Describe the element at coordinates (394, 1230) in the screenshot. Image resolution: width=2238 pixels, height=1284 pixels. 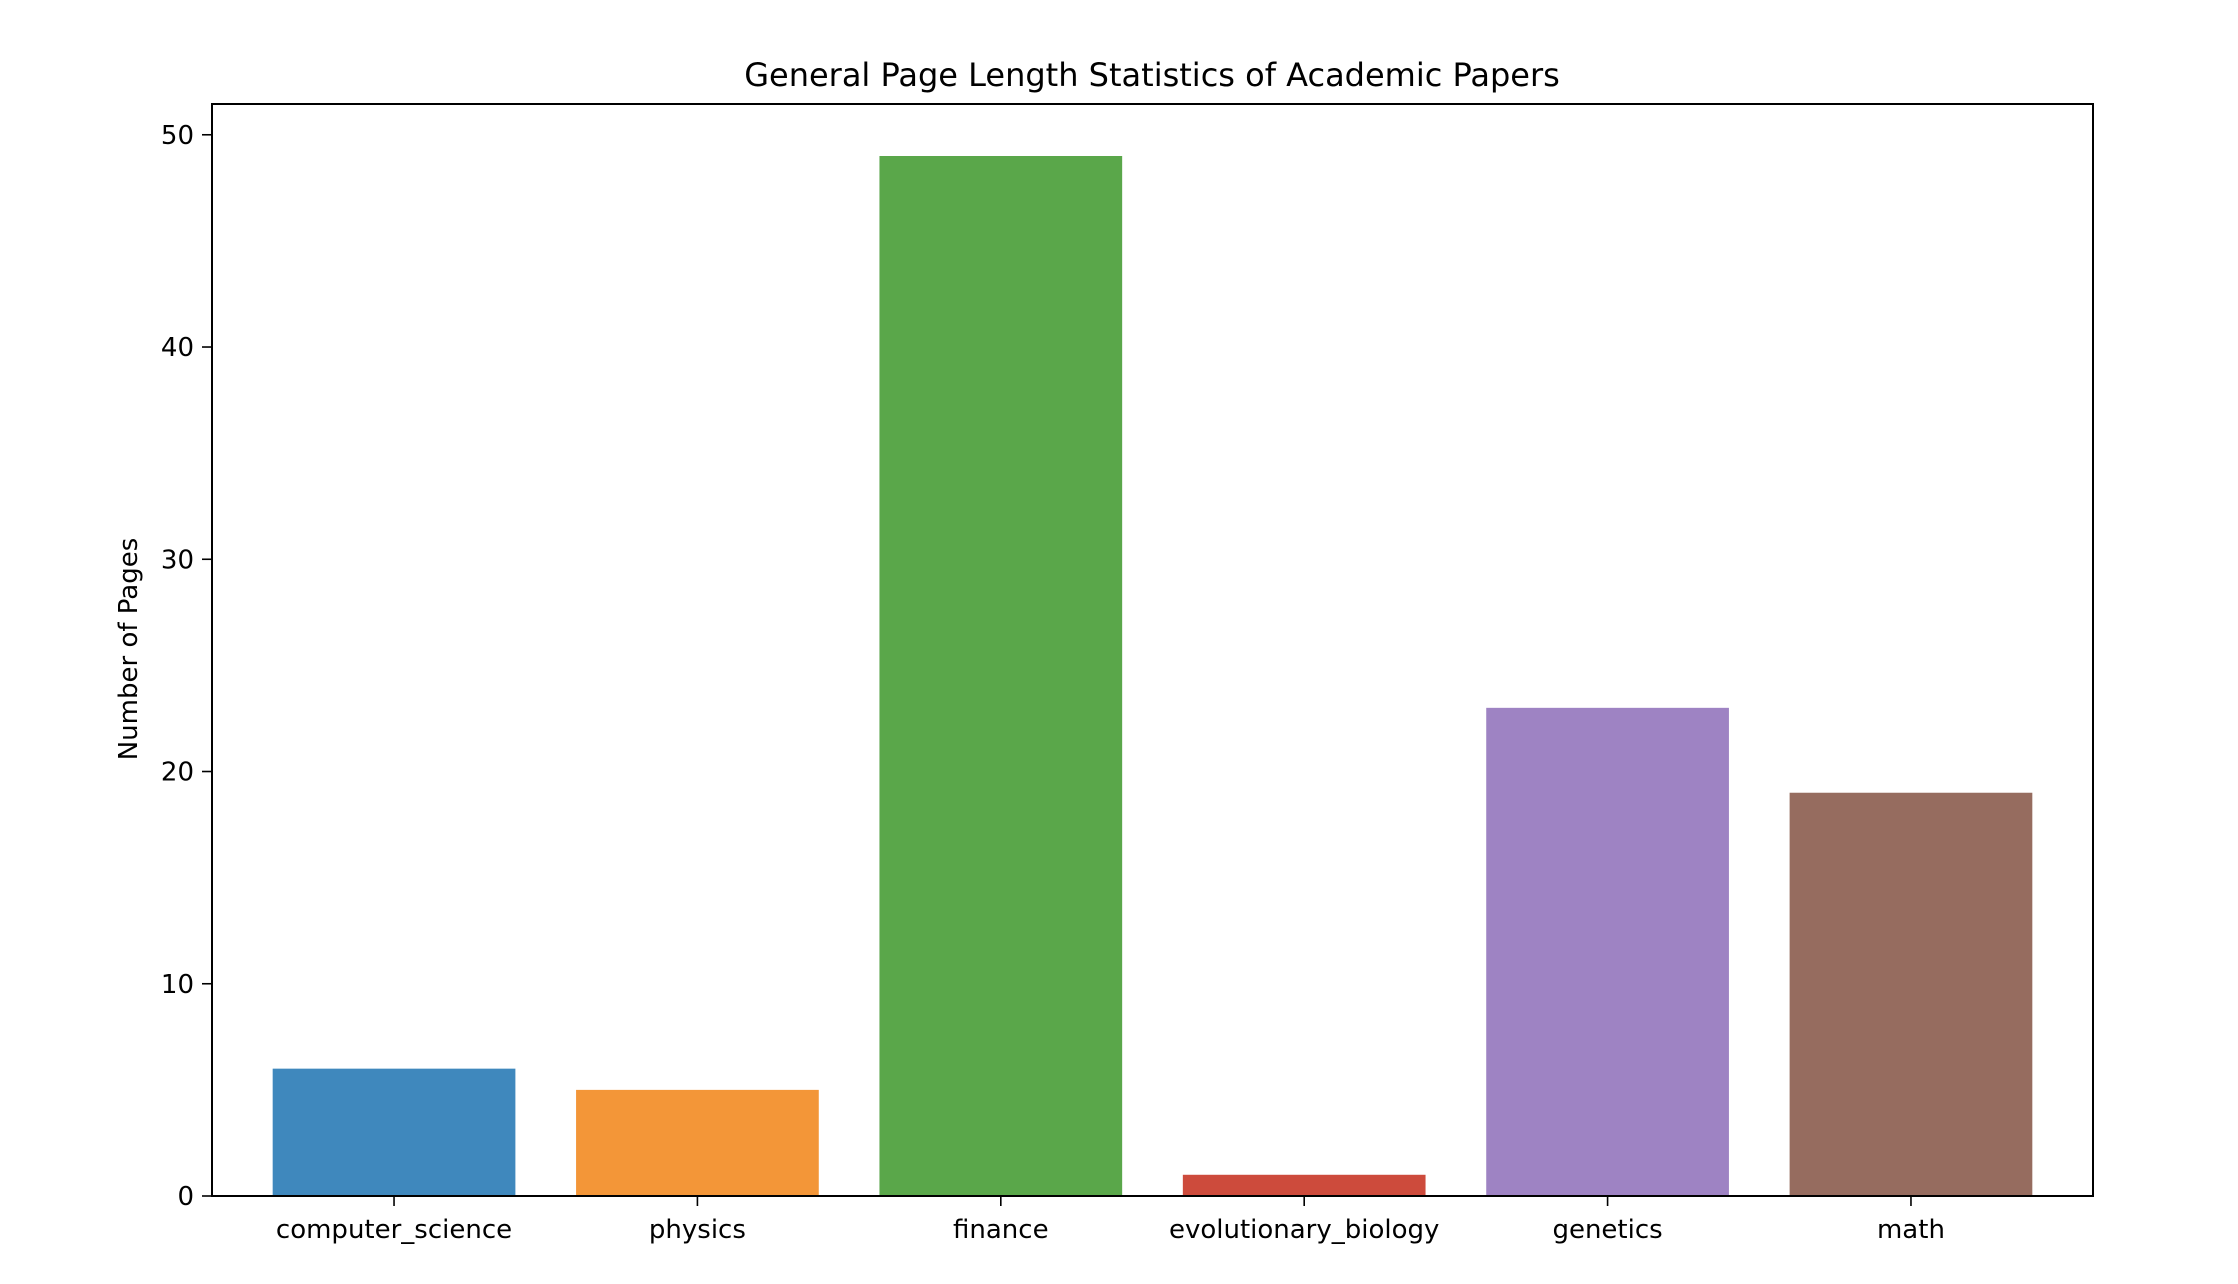
I see `x-tick-label: computer_science` at that location.